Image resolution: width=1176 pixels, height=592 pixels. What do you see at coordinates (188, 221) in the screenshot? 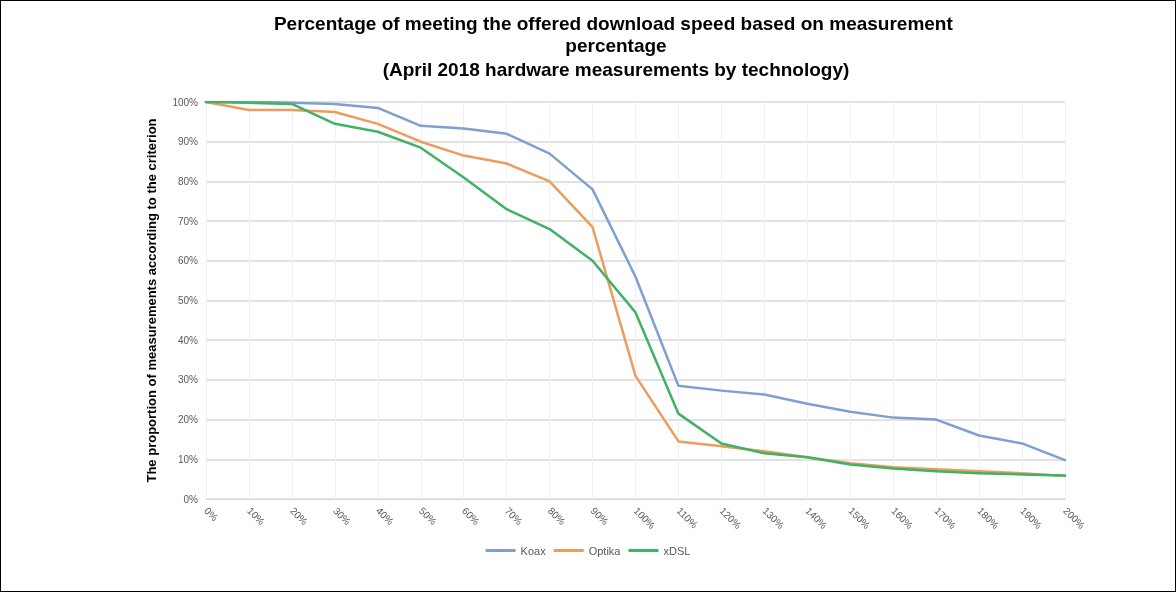
I see `y-tick-label: 70%` at bounding box center [188, 221].